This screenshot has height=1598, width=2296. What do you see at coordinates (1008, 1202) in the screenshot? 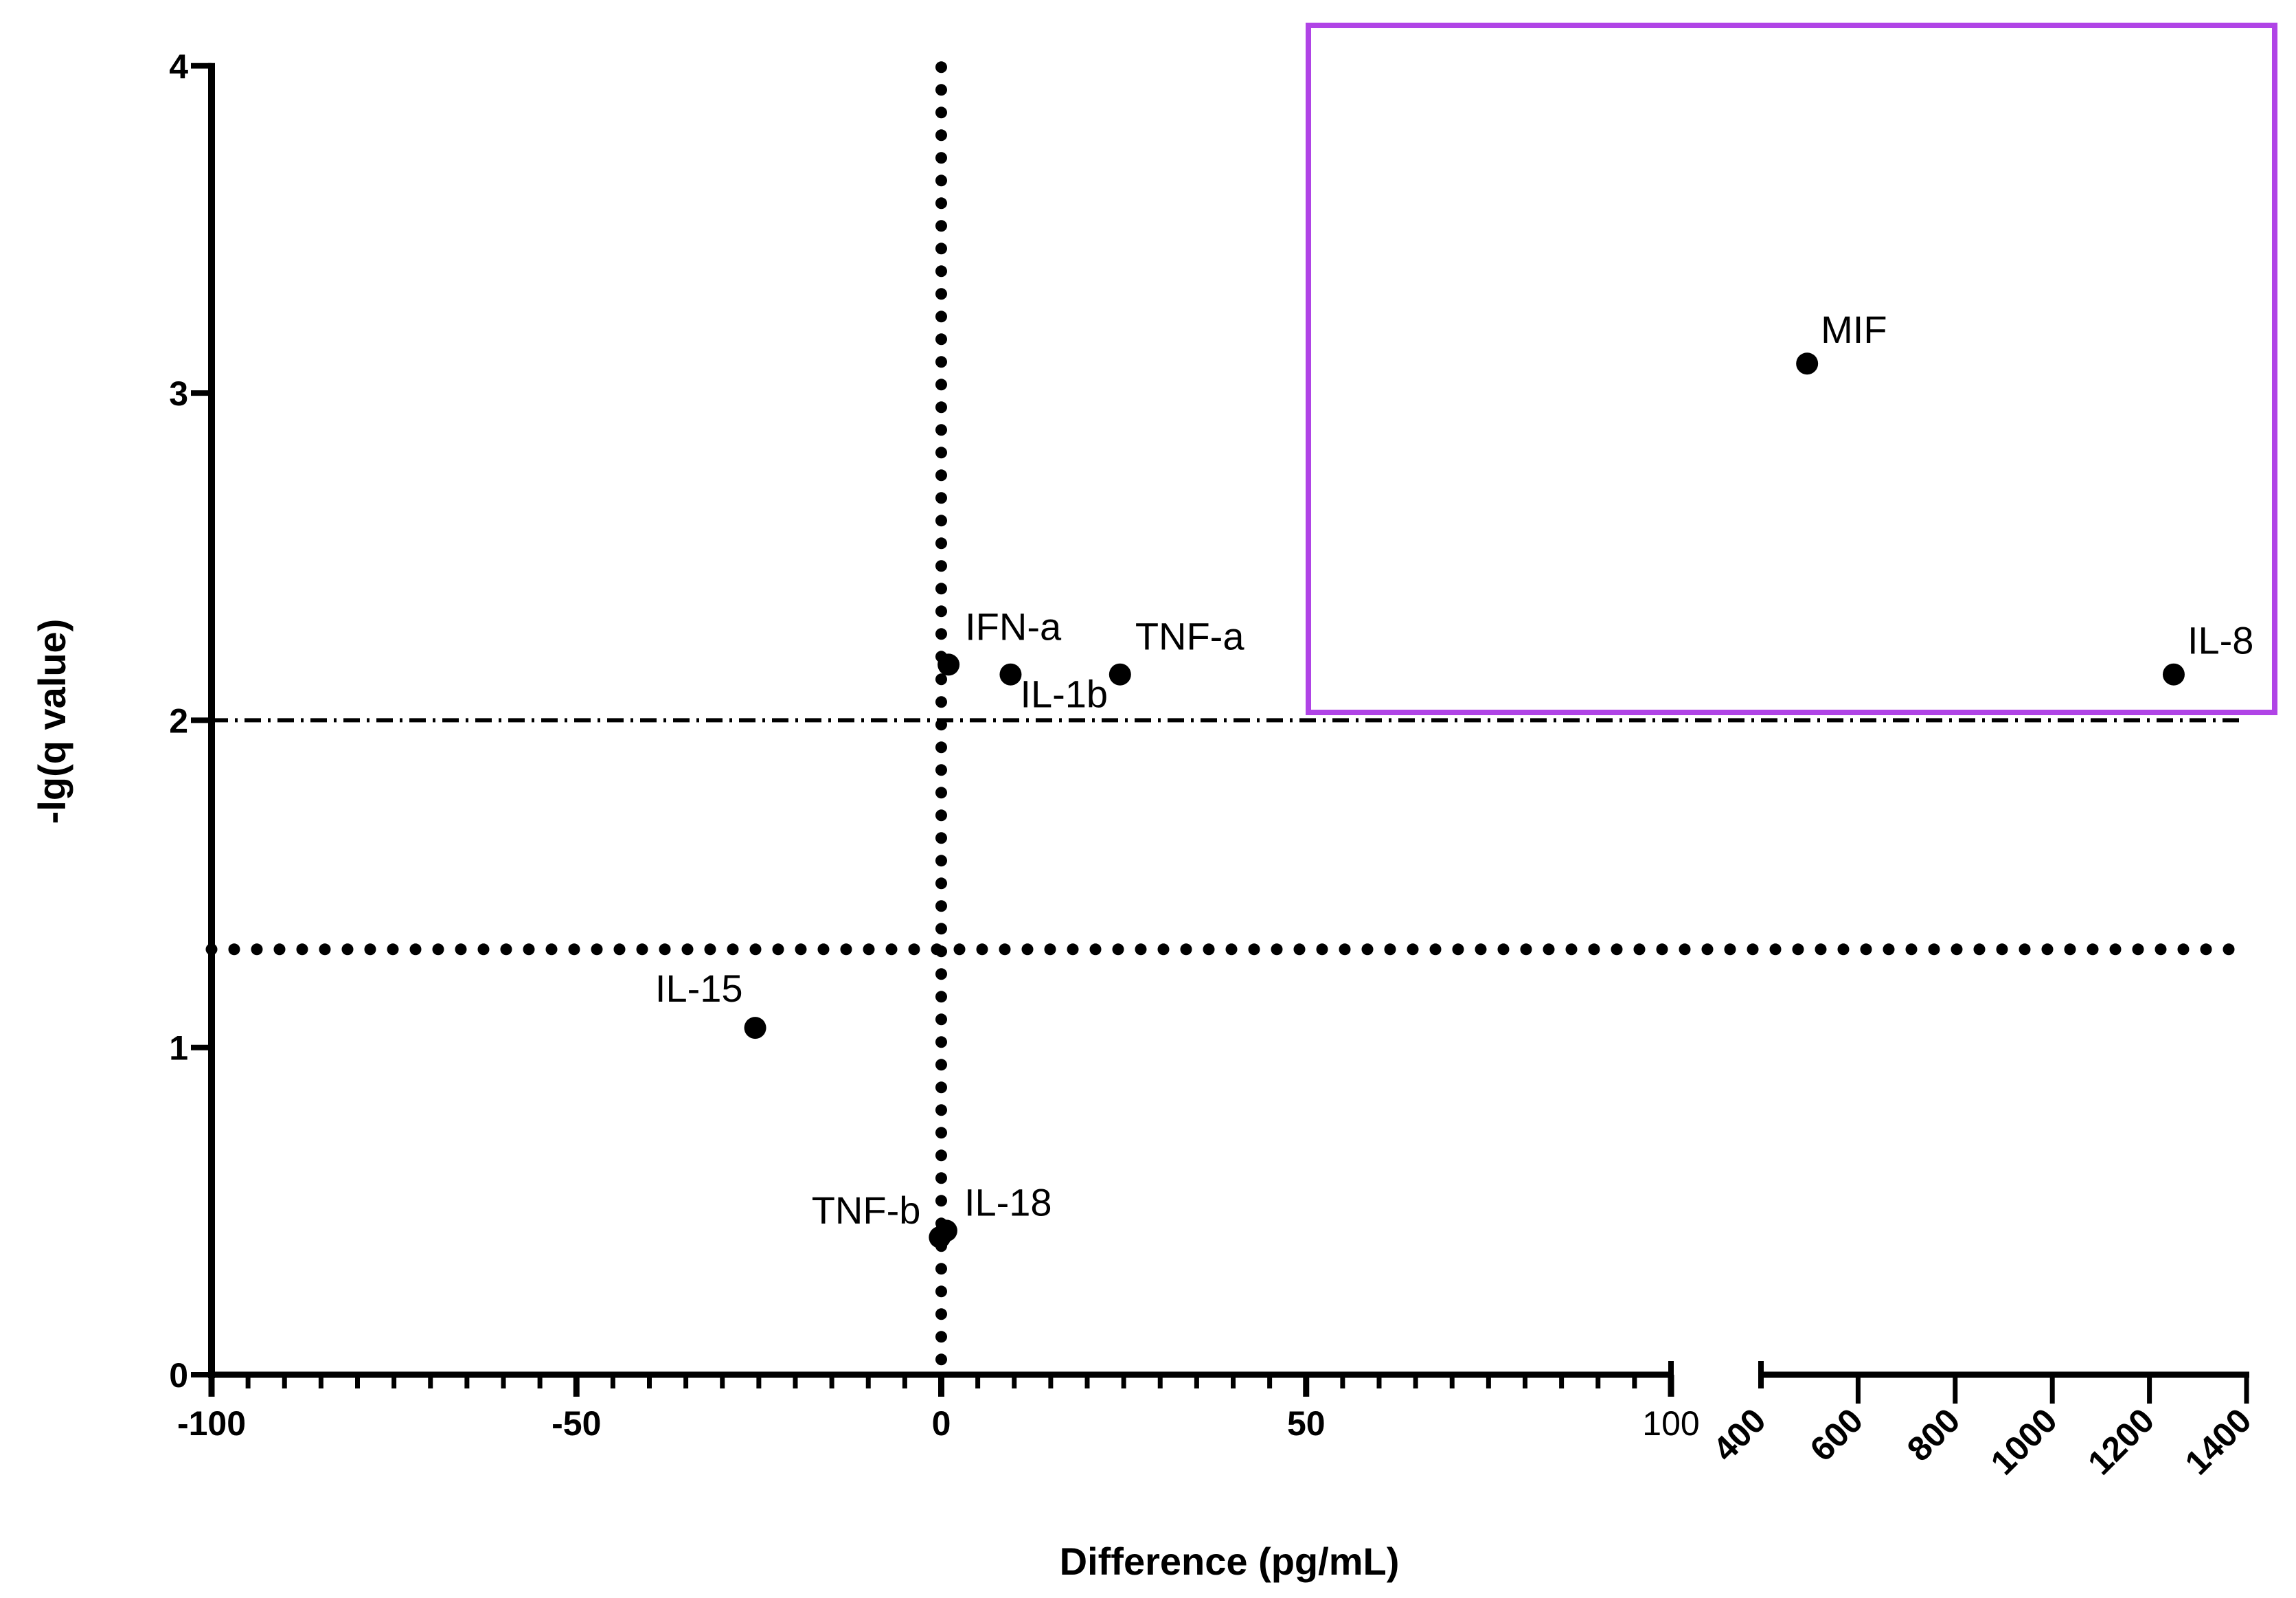
I see `point-label: IL-18` at bounding box center [1008, 1202].